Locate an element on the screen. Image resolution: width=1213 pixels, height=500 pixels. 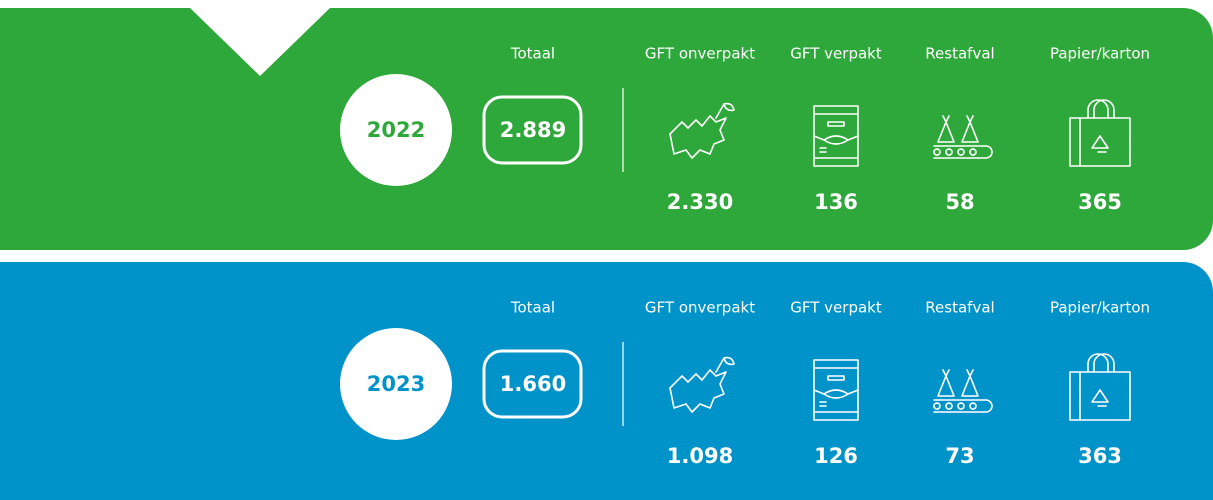
category-value: 2.330 is located at coordinates (700, 202).